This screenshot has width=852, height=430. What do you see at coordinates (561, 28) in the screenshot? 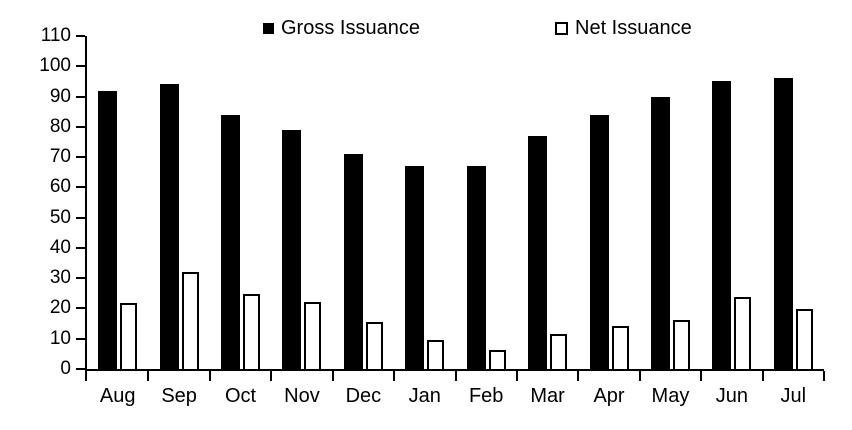
I see `legend-marker-net-issuance-icon` at bounding box center [561, 28].